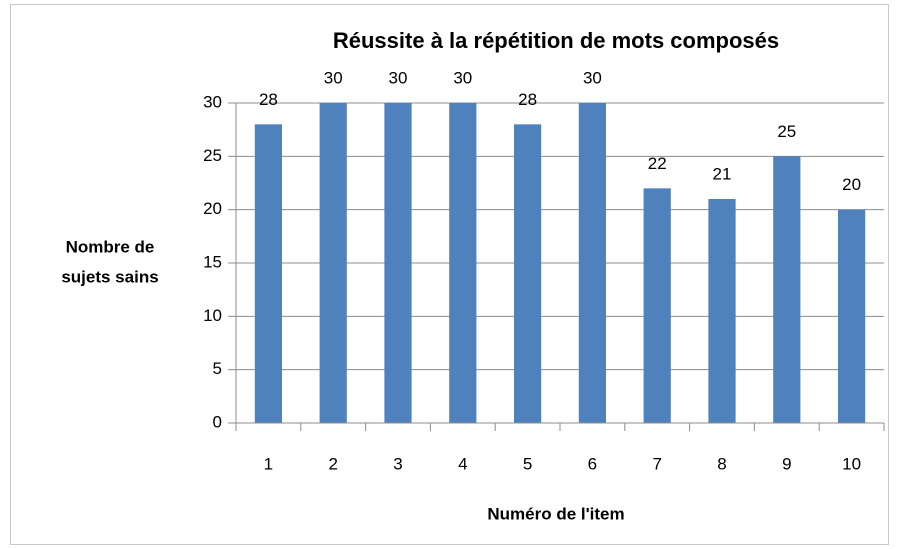 This screenshot has width=899, height=549. Describe the element at coordinates (462, 463) in the screenshot. I see `x-tick-label: 4` at that location.